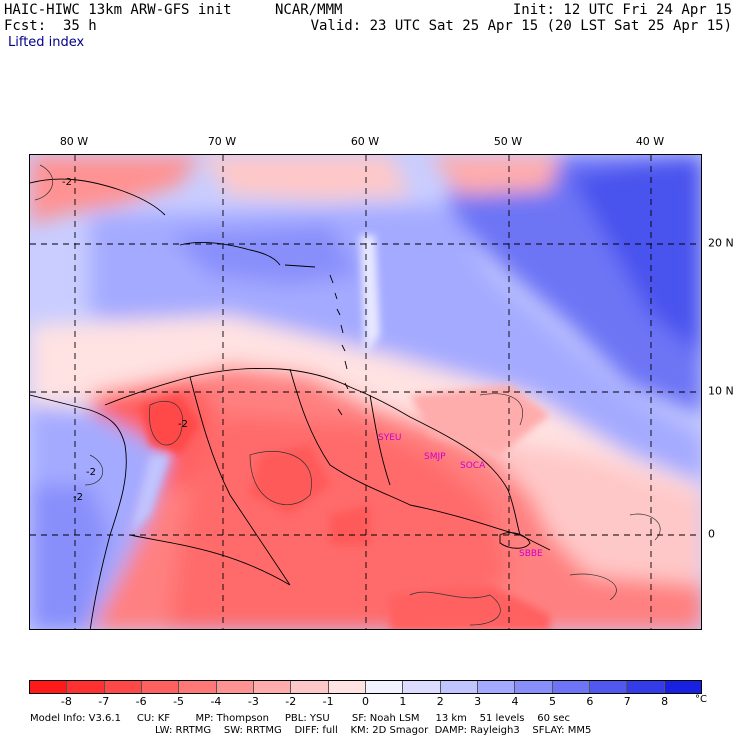 The width and height of the screenshot is (740, 740). I want to click on station-label-sbbe: SBBE, so click(531, 554).